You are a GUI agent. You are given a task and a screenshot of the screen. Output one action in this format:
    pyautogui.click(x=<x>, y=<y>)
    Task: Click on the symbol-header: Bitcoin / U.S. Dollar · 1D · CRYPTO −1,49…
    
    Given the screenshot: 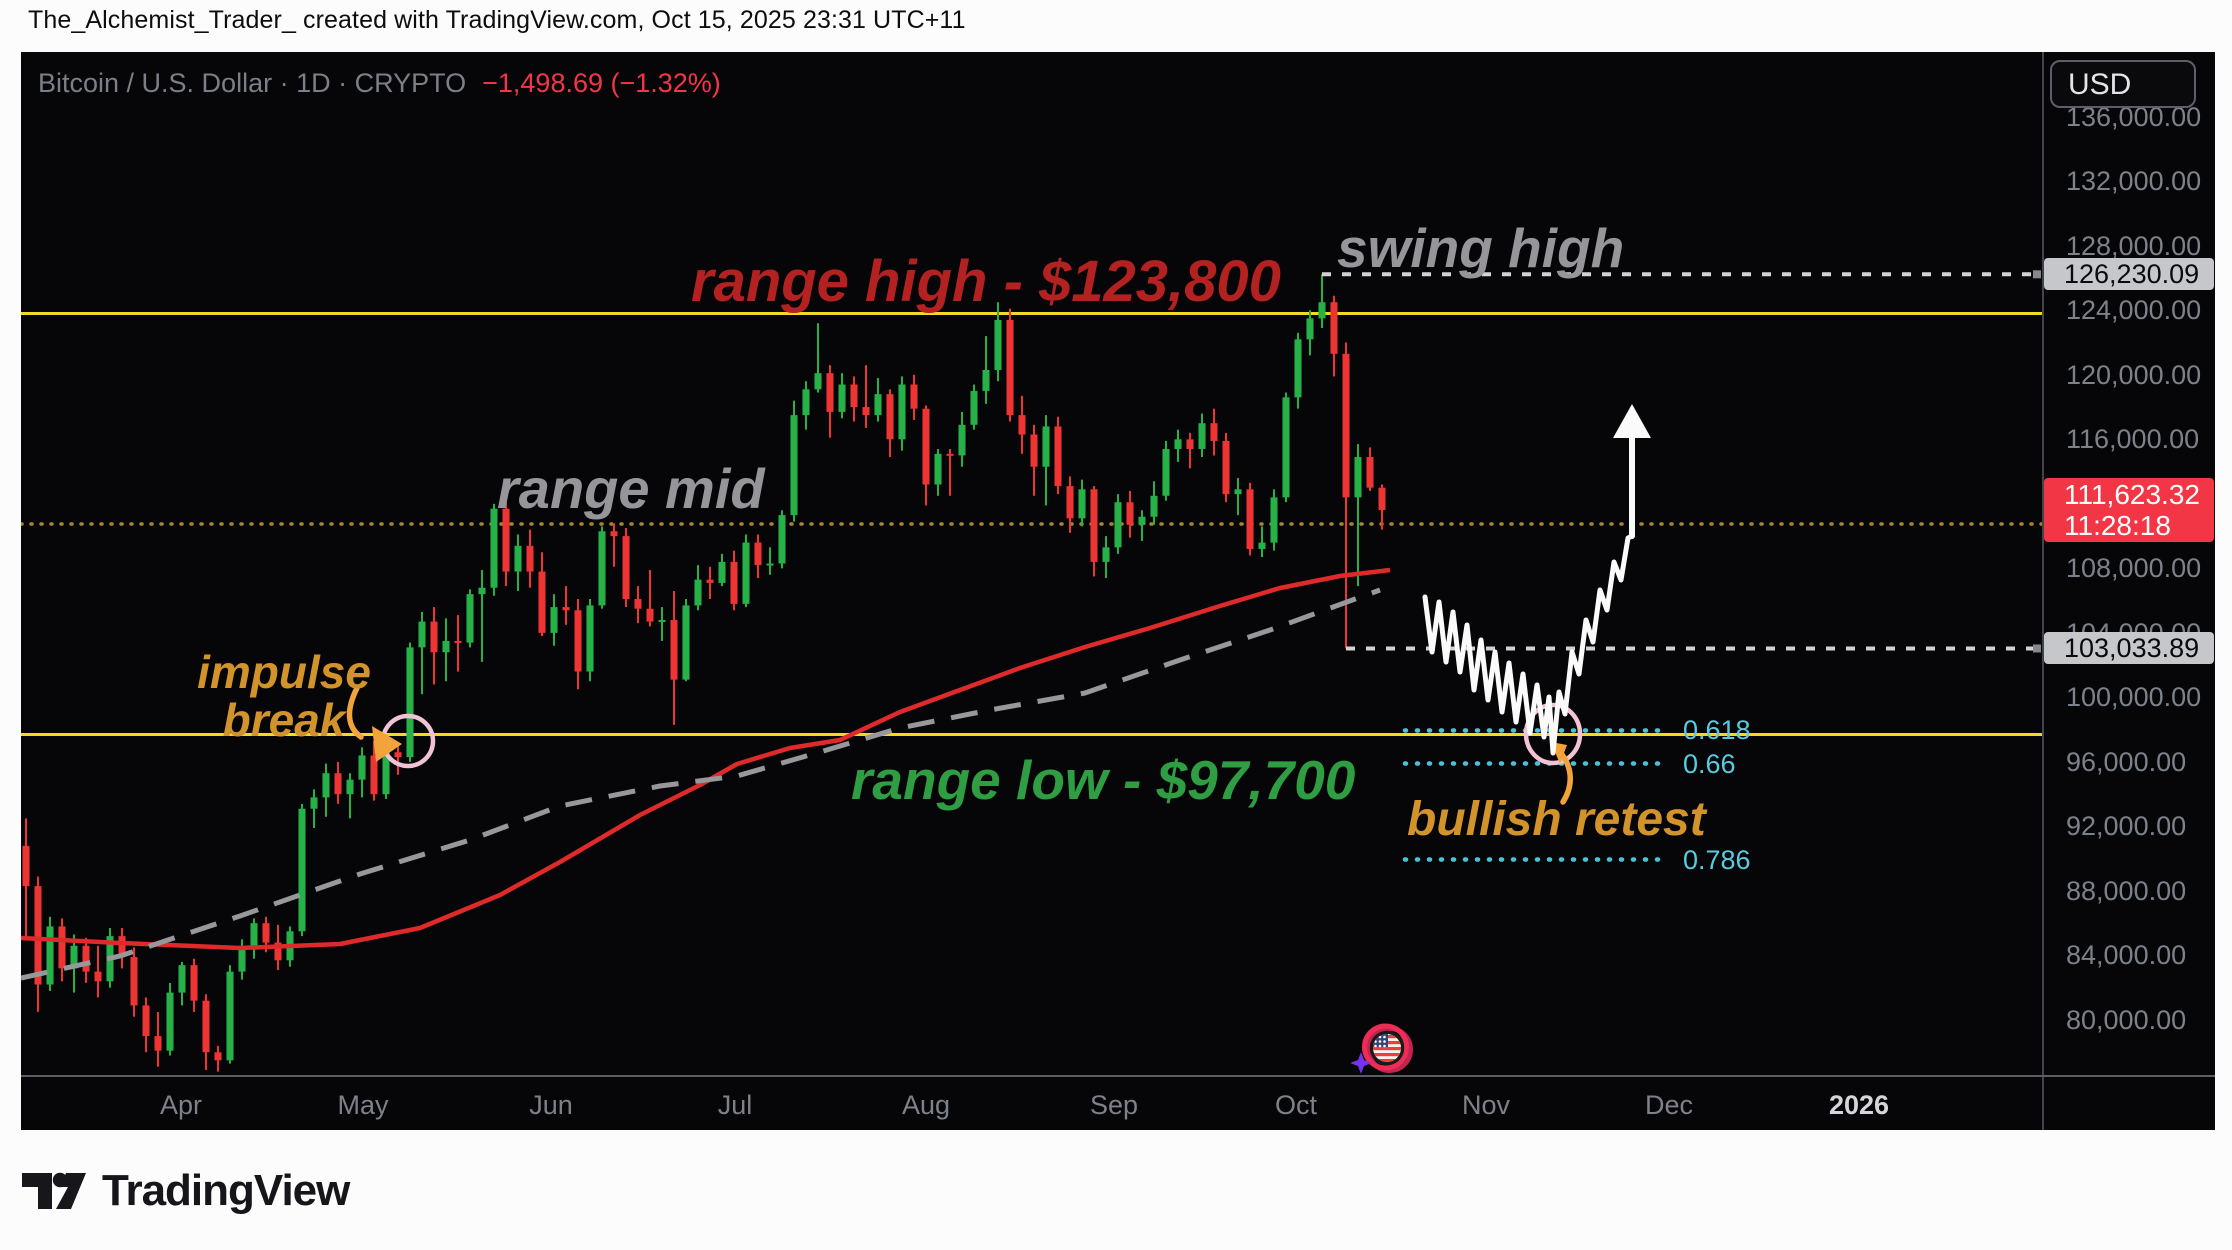 What is the action you would take?
    pyautogui.click(x=379, y=83)
    